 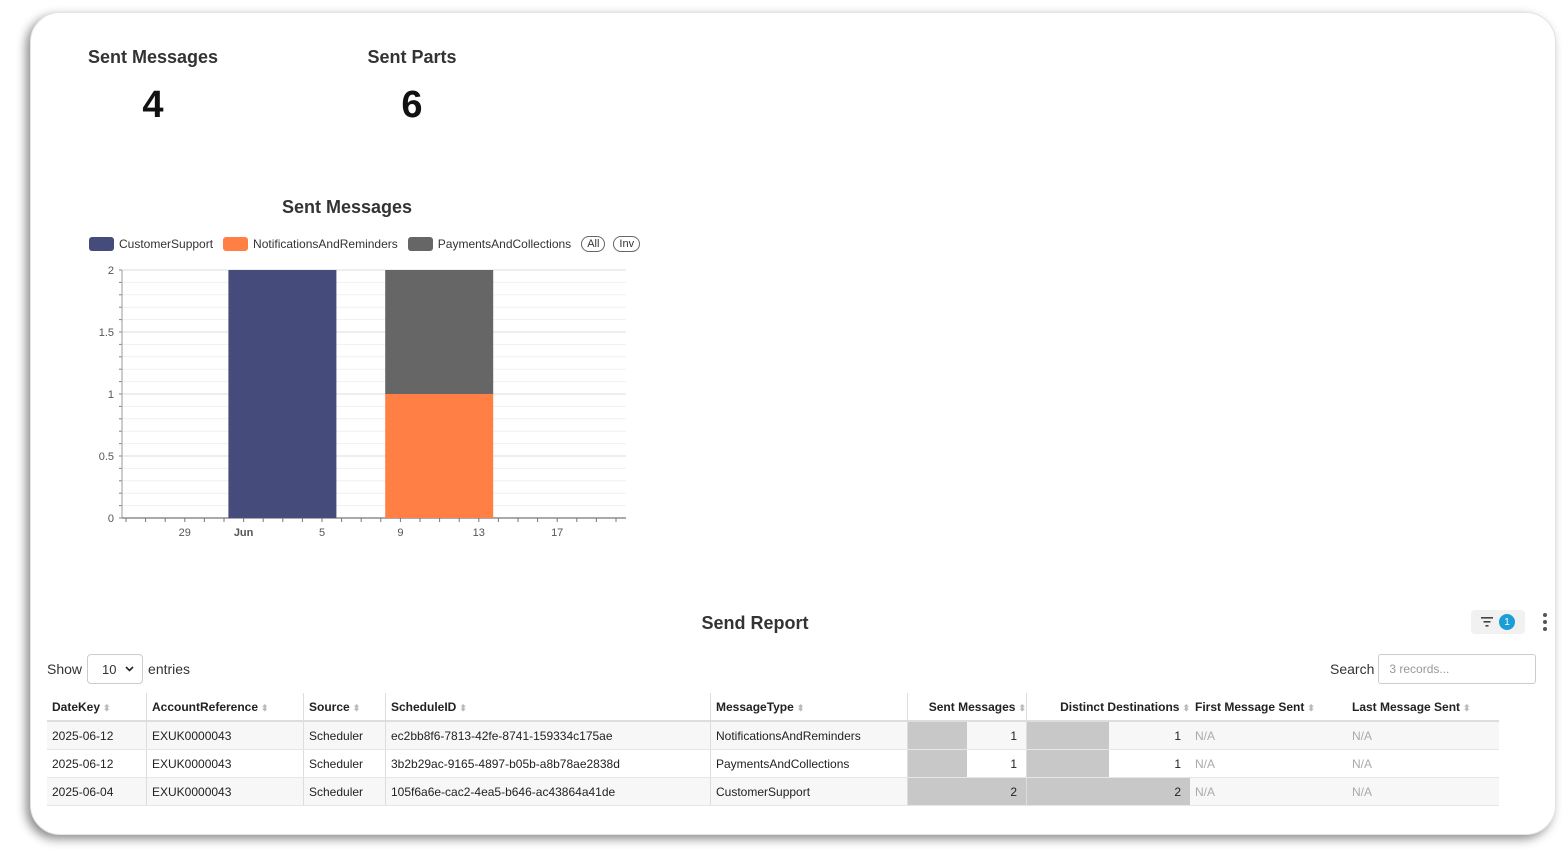 I want to click on x-tick-label: Jun, so click(x=244, y=533).